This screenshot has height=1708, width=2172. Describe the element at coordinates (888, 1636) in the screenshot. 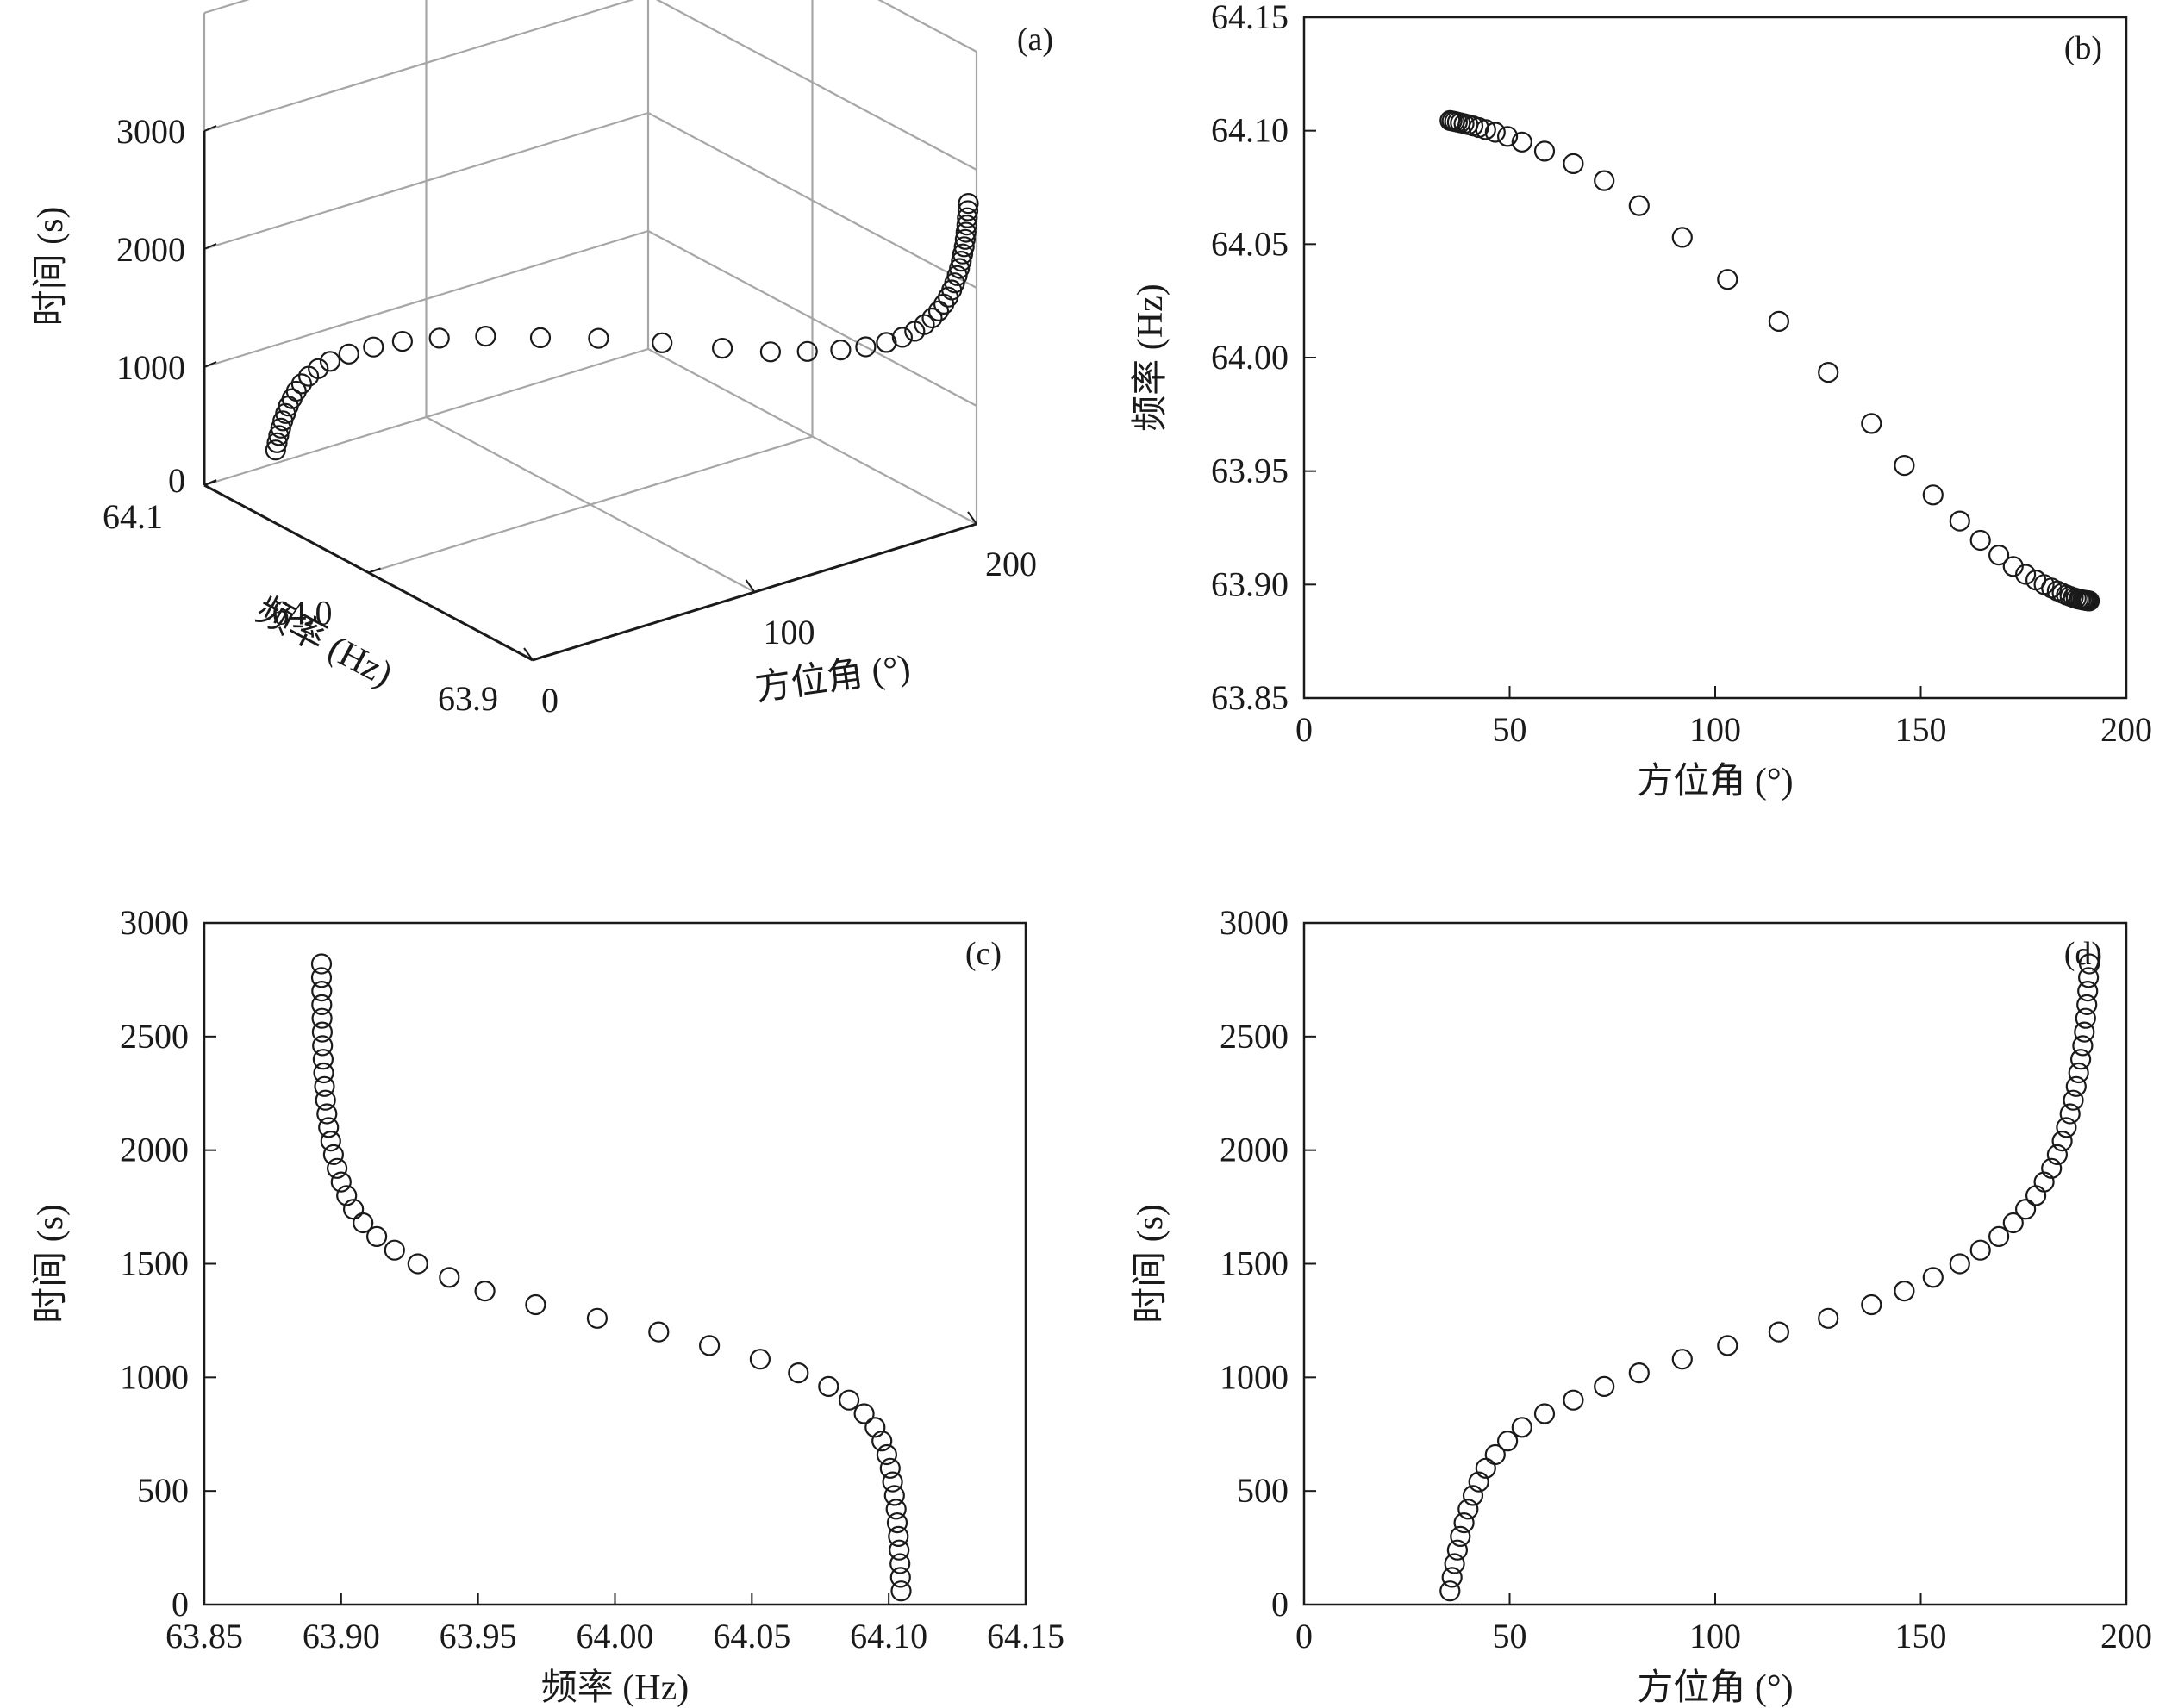

I see `panel-c-x-tick-label: 64.10` at that location.